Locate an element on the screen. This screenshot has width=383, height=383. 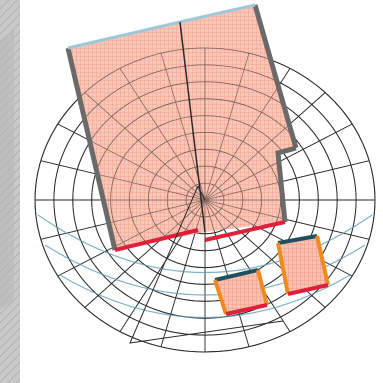
main-mask-bottom-edges is located at coordinates (200, 236).